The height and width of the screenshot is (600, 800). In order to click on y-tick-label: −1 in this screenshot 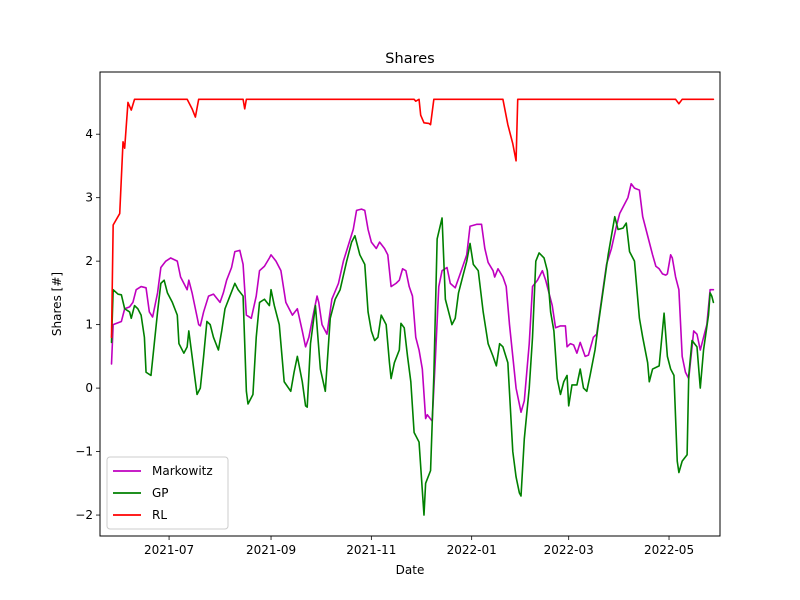, I will do `click(84, 452)`.